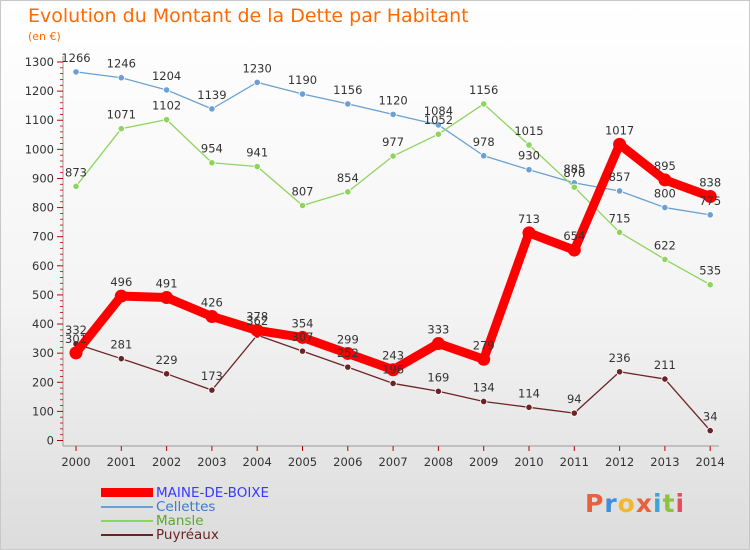 The height and width of the screenshot is (550, 750). I want to click on logo-letter: o, so click(626, 503).